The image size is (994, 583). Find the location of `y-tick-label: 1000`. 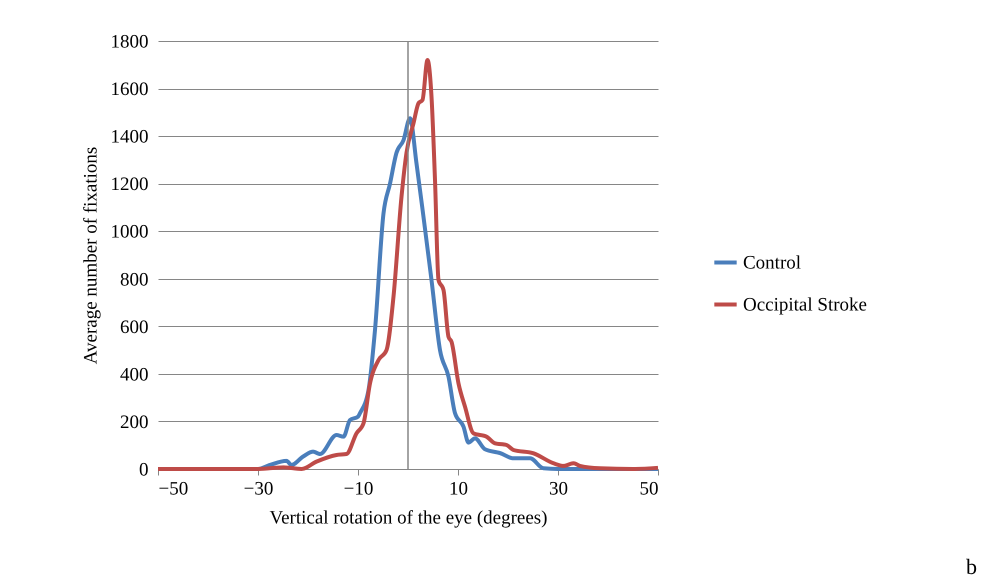

y-tick-label: 1000 is located at coordinates (129, 232).